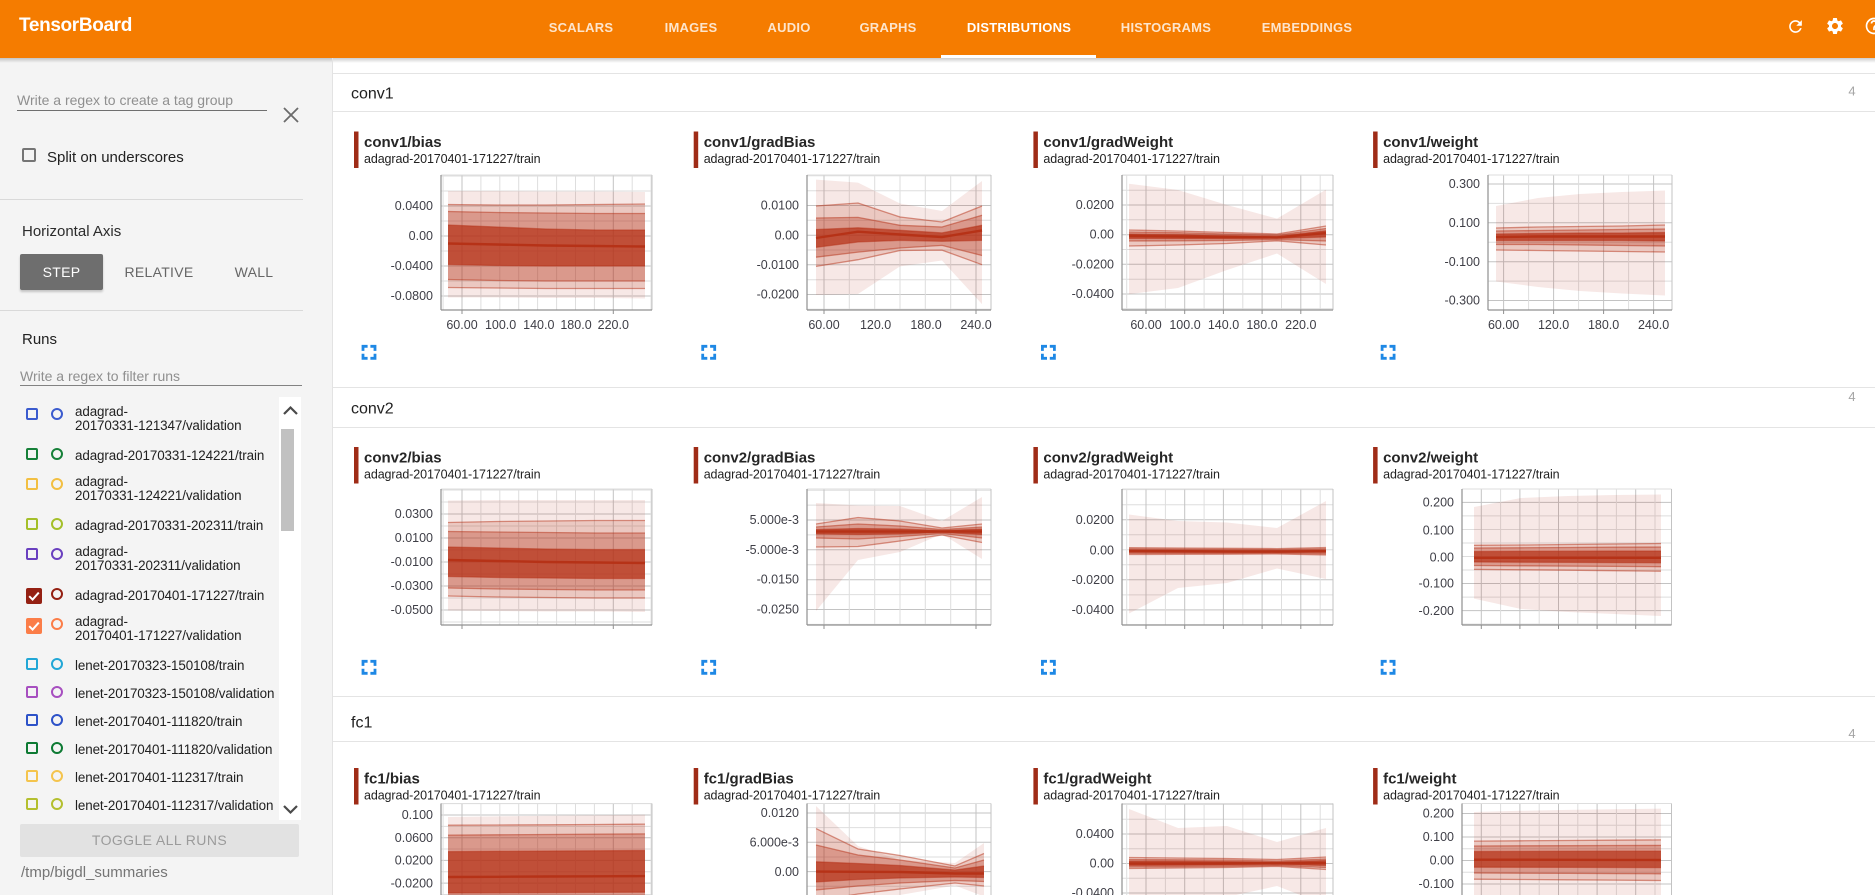 This screenshot has width=1875, height=895. Describe the element at coordinates (372, 94) in the screenshot. I see `svg-text: conv1` at that location.